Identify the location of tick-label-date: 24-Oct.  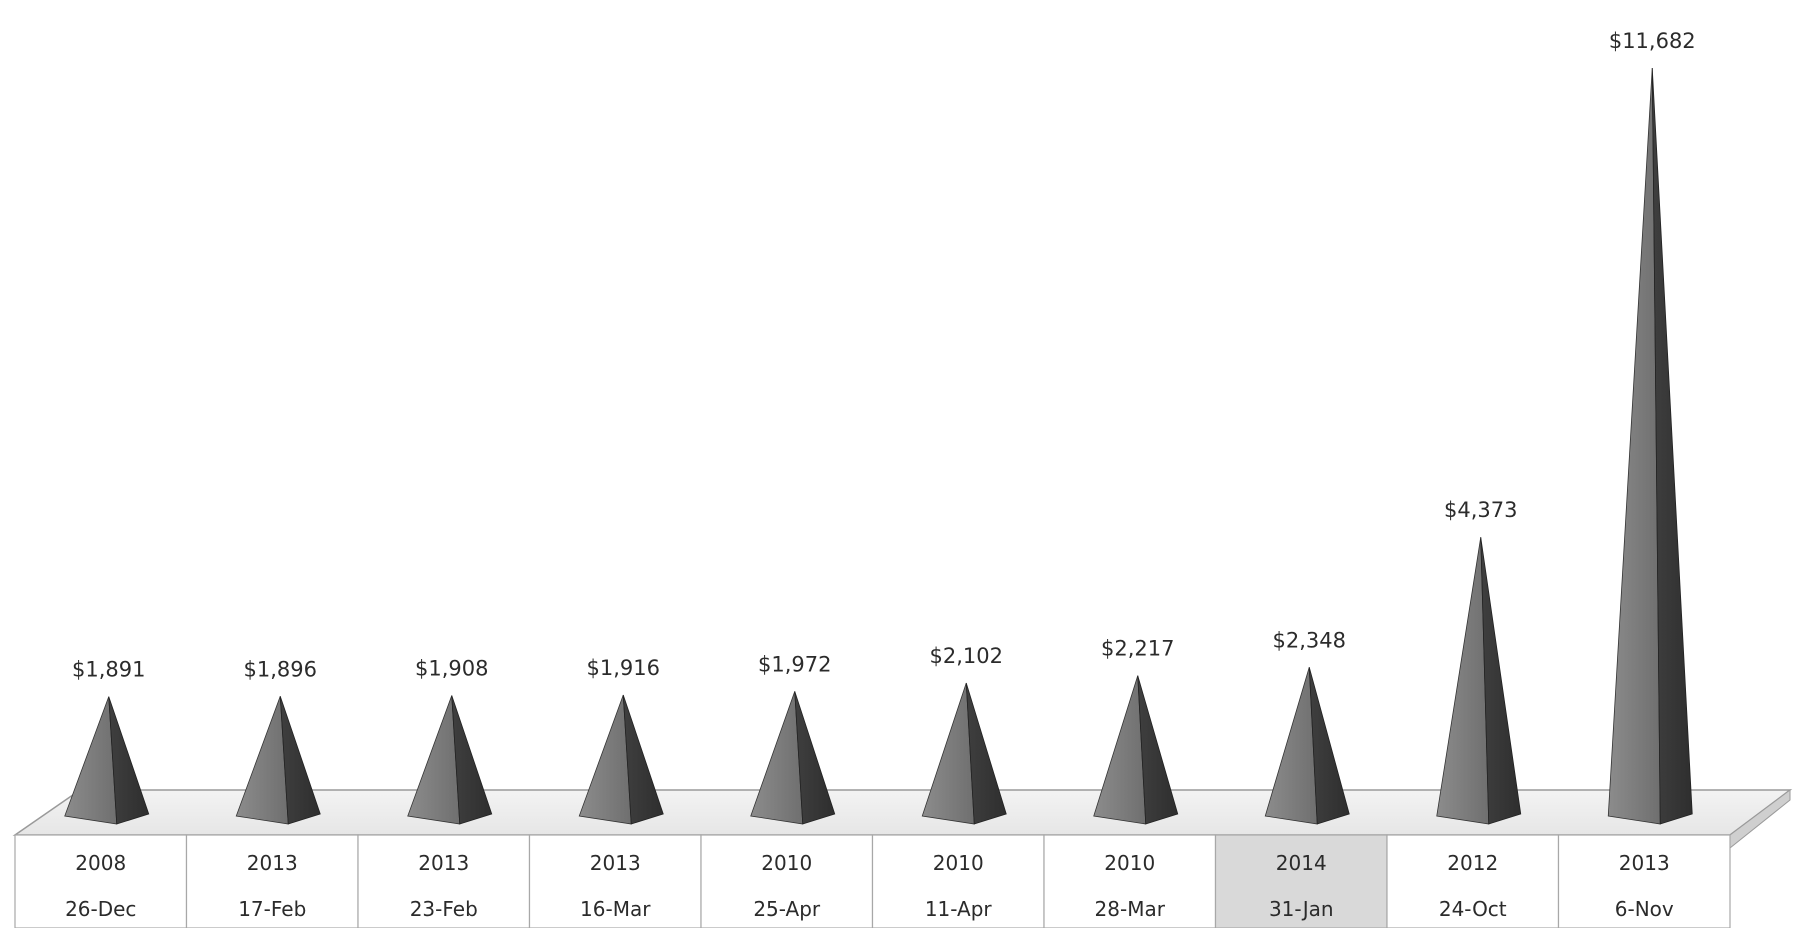
(1473, 909).